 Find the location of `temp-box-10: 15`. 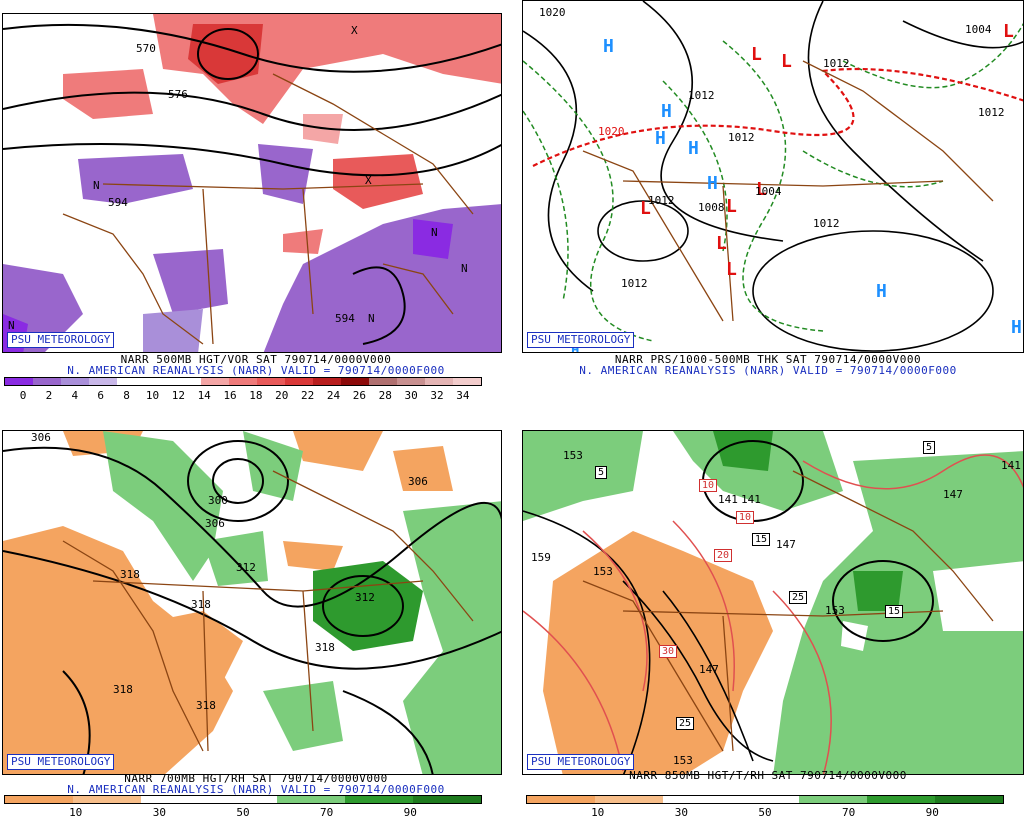

temp-box-10: 15 is located at coordinates (894, 611).